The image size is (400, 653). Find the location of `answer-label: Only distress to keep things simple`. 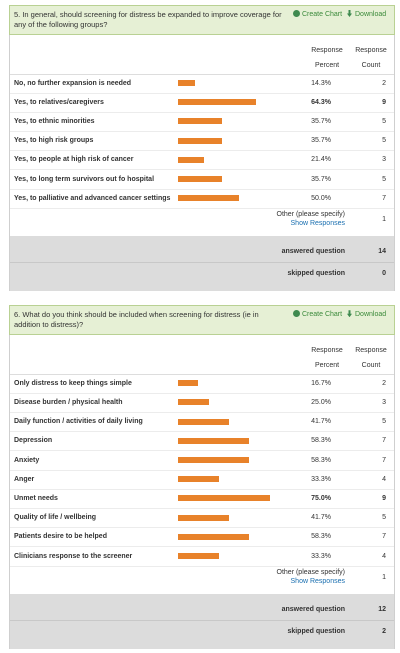

answer-label: Only distress to keep things simple is located at coordinates (73, 383).